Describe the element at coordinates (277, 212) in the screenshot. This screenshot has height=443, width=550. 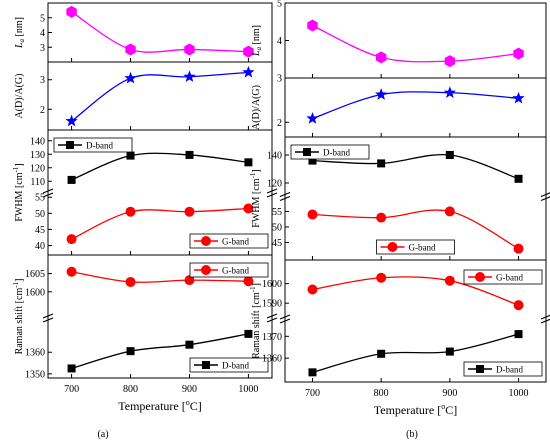
I see `y-tick-label: 55` at that location.